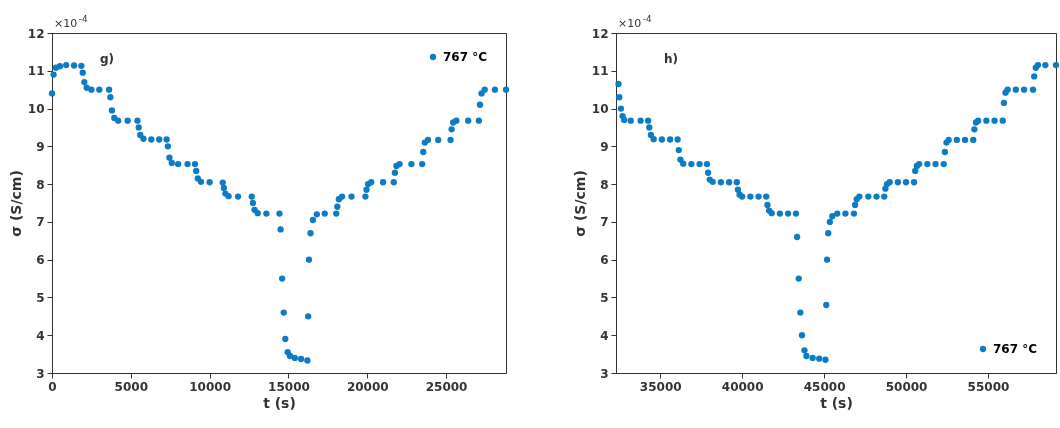 This screenshot has width=1060, height=428. I want to click on x-tick-label: 55000, so click(988, 386).